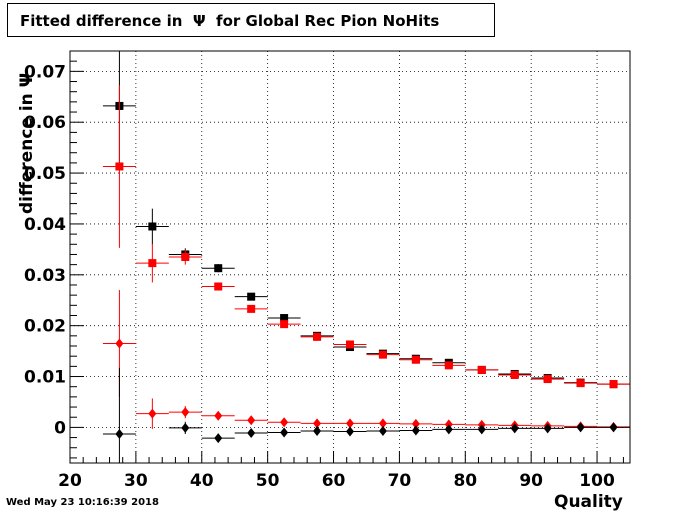 The image size is (700, 514). What do you see at coordinates (400, 481) in the screenshot?
I see `x-tick-label: 70` at bounding box center [400, 481].